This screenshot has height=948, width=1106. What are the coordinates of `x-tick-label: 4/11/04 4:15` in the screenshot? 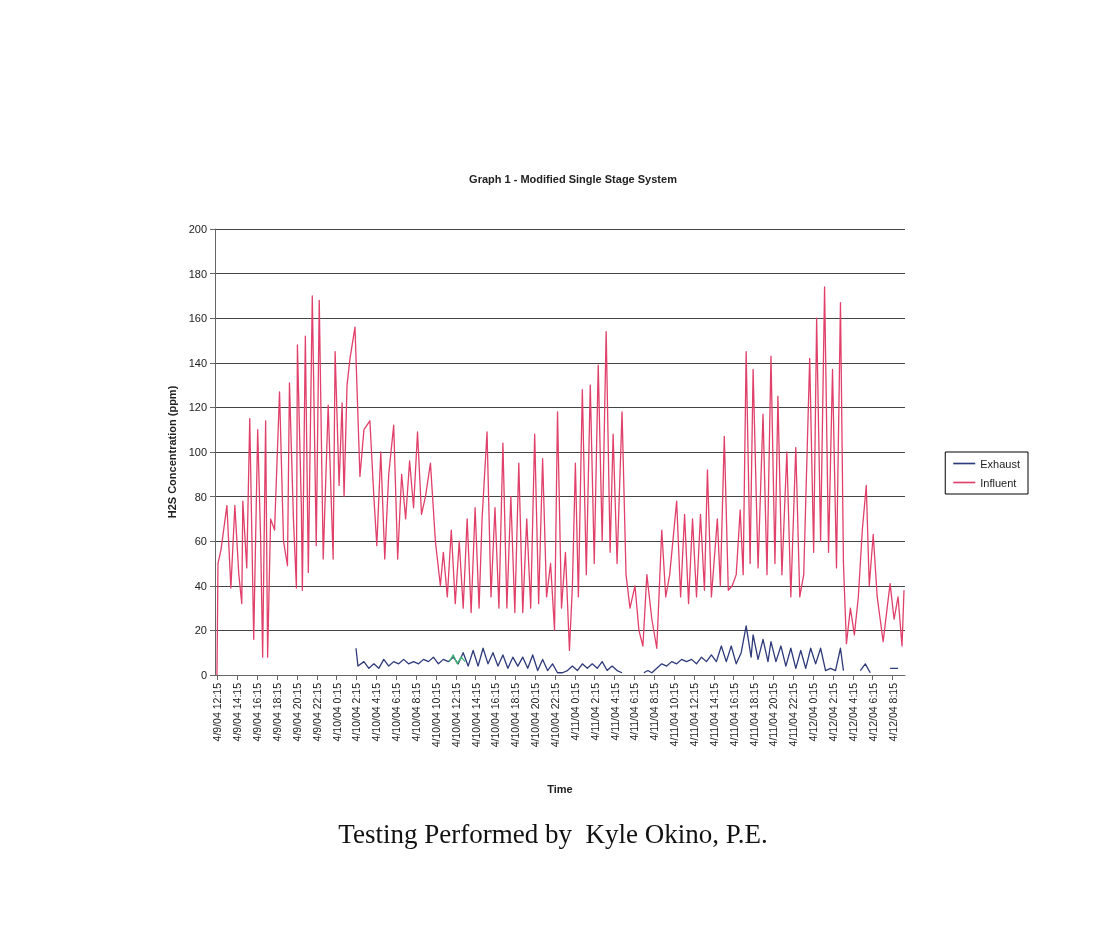 It's located at (614, 711).